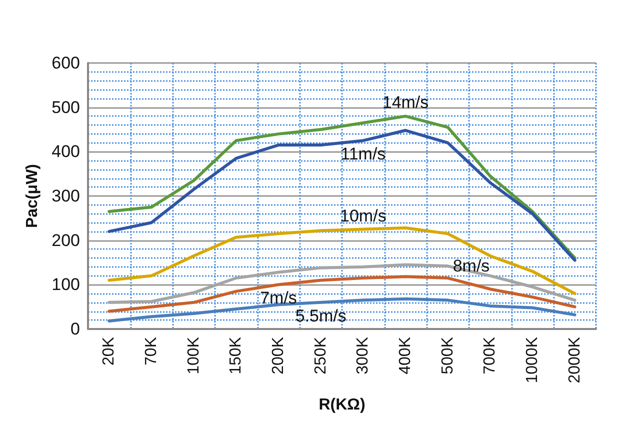 The height and width of the screenshot is (428, 620). What do you see at coordinates (278, 355) in the screenshot?
I see `x-tick-label: 200K` at bounding box center [278, 355].